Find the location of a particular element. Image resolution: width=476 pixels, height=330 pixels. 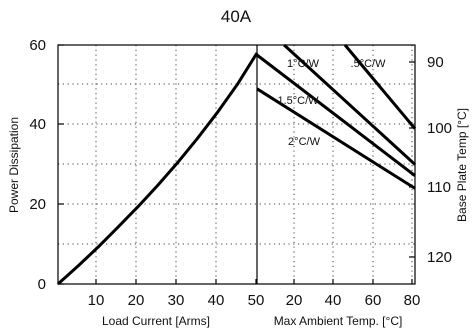

y-tick-label: 20 is located at coordinates (37, 204).